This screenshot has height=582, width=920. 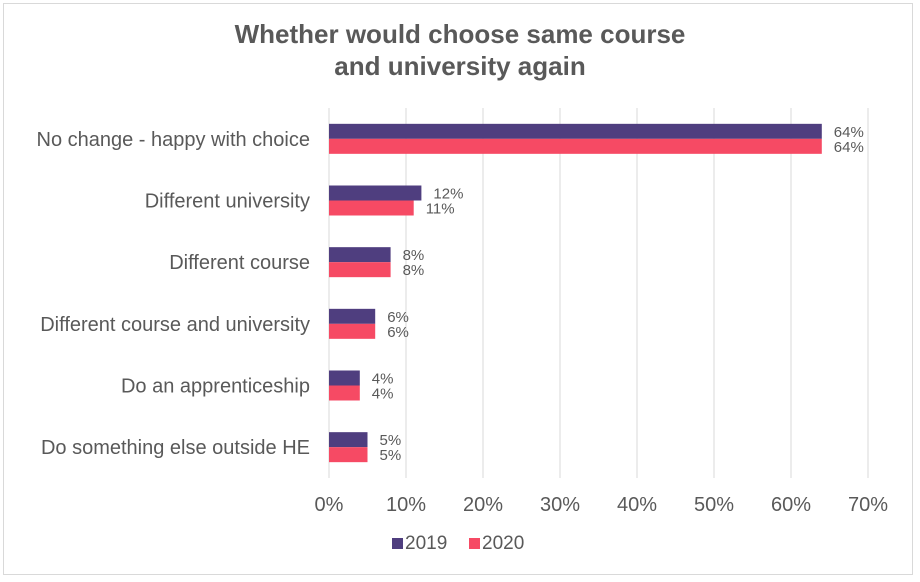 I want to click on data-label-2020-4: 4%, so click(x=383, y=394).